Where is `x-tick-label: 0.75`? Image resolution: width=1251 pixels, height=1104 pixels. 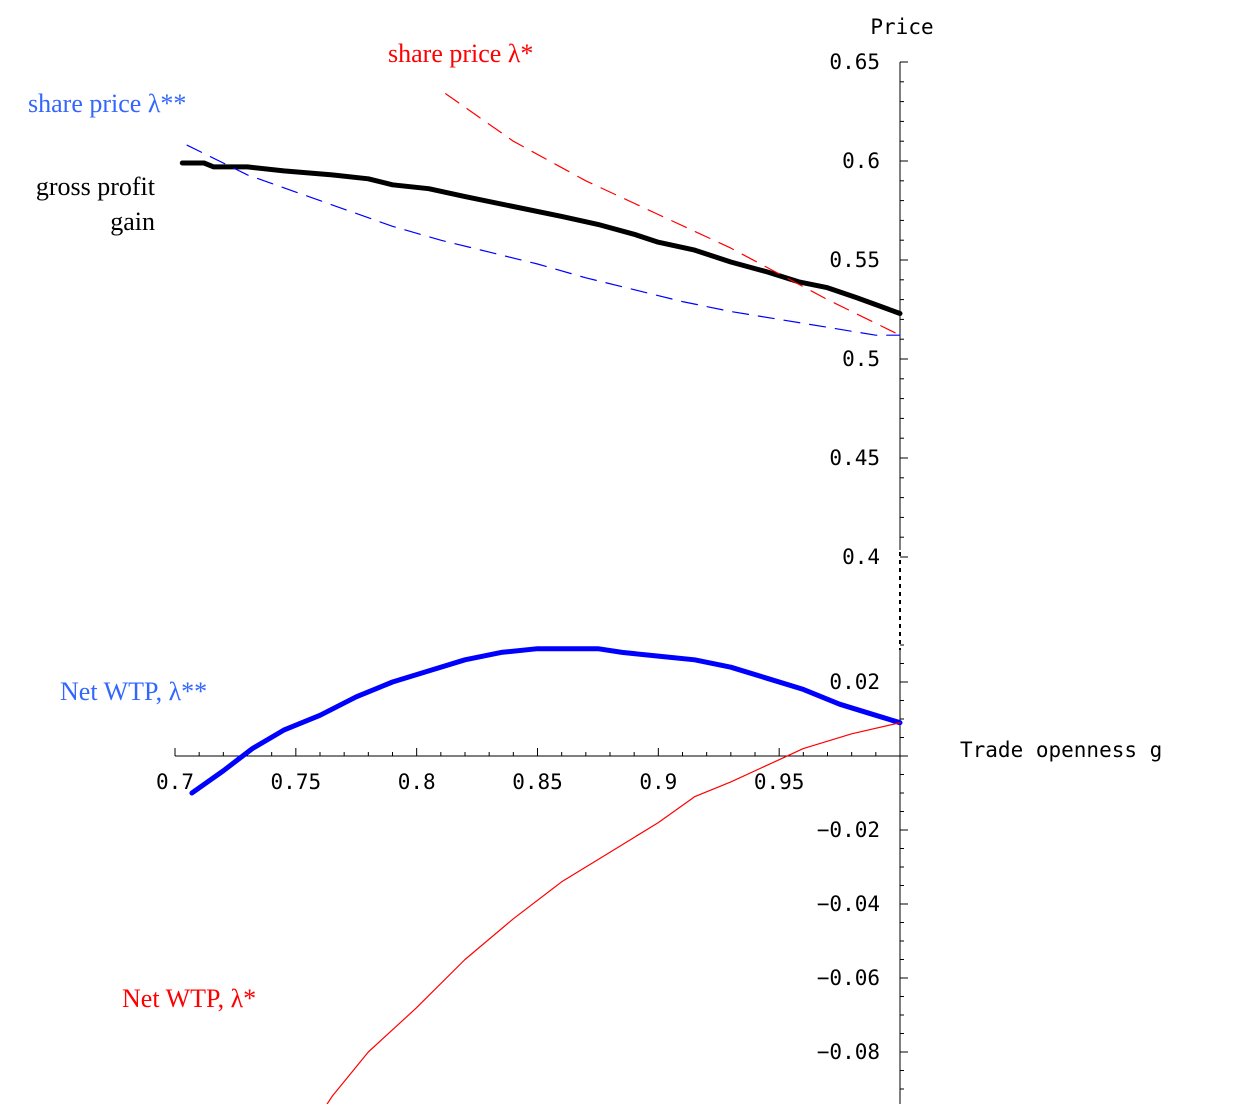
x-tick-label: 0.75 is located at coordinates (296, 782).